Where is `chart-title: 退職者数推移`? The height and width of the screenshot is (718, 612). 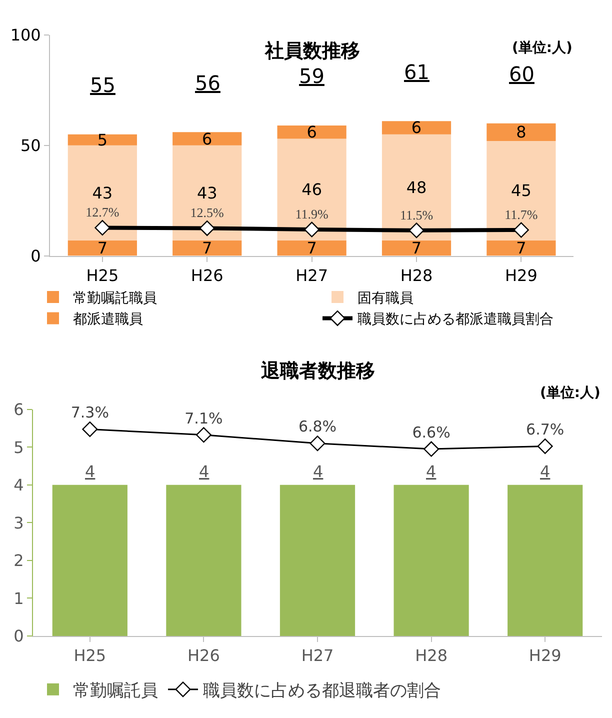 chart-title: 退職者数推移 is located at coordinates (317, 371).